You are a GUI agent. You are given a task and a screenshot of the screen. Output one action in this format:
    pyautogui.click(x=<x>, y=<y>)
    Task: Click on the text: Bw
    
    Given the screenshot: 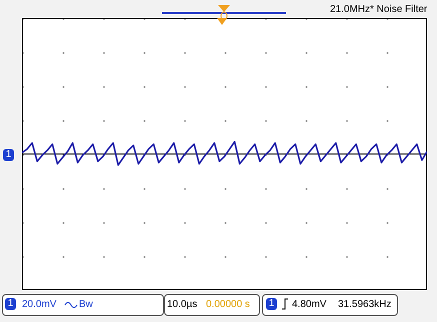 What is the action you would take?
    pyautogui.click(x=86, y=304)
    